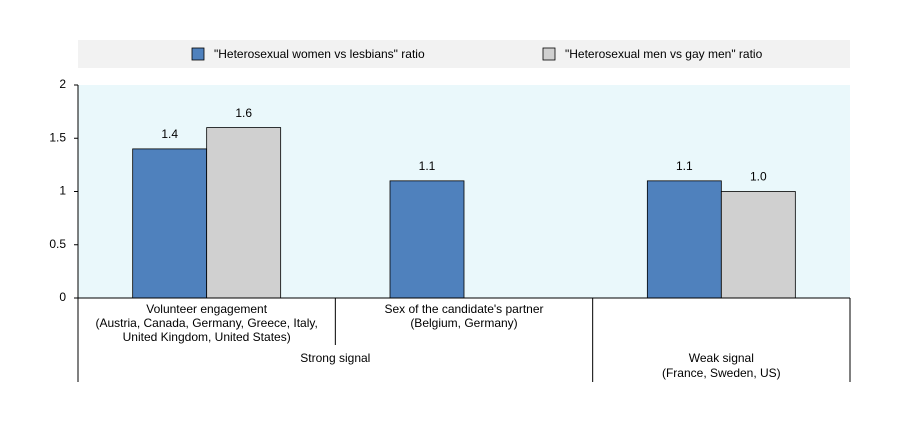  Describe the element at coordinates (664, 54) in the screenshot. I see `legend-label: "Heterosexual men vs gay men" ratio` at that location.